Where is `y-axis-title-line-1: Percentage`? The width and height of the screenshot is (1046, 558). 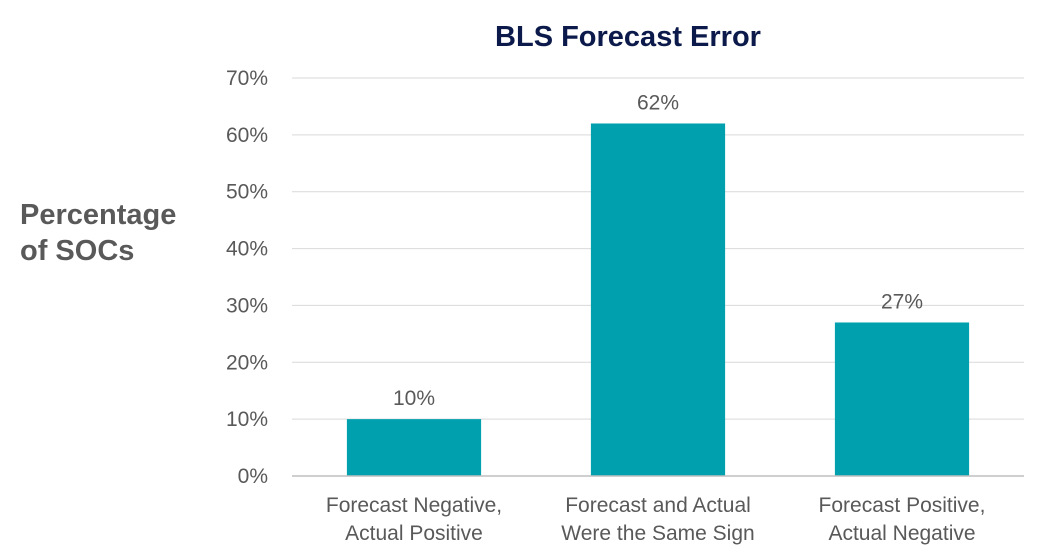 y-axis-title-line-1: Percentage is located at coordinates (98, 215).